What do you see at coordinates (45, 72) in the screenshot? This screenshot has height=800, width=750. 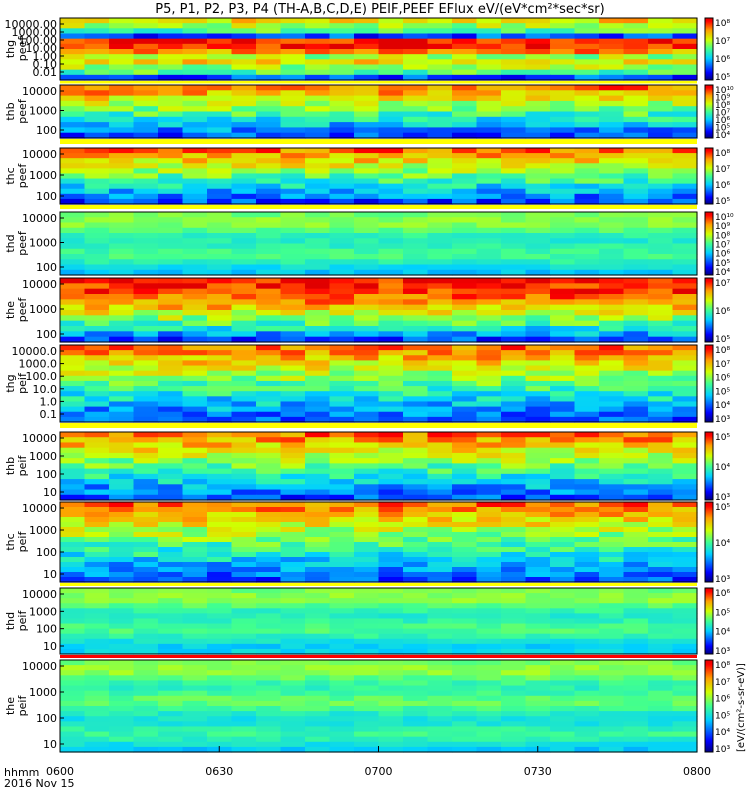 I see `y-tick-label: 0.01` at bounding box center [45, 72].